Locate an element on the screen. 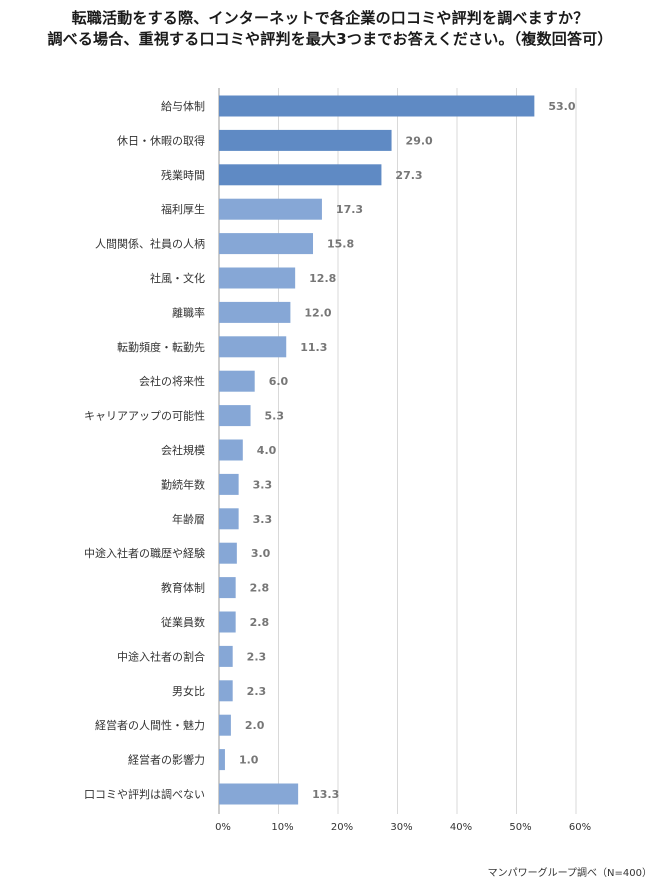  x-tick-label: 60% is located at coordinates (580, 827).